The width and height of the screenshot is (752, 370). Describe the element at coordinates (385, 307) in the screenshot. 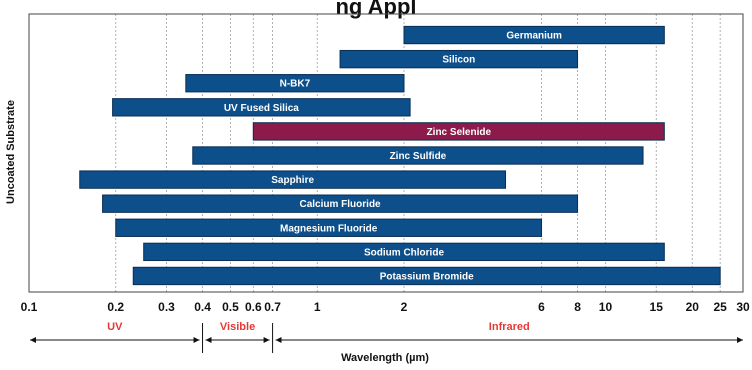

I see `x-axis-ticks: 0.1 0.2 0.3 0.4 0.5 0.6 0.7 1 2 6 8 10 15 20 25 30` at that location.